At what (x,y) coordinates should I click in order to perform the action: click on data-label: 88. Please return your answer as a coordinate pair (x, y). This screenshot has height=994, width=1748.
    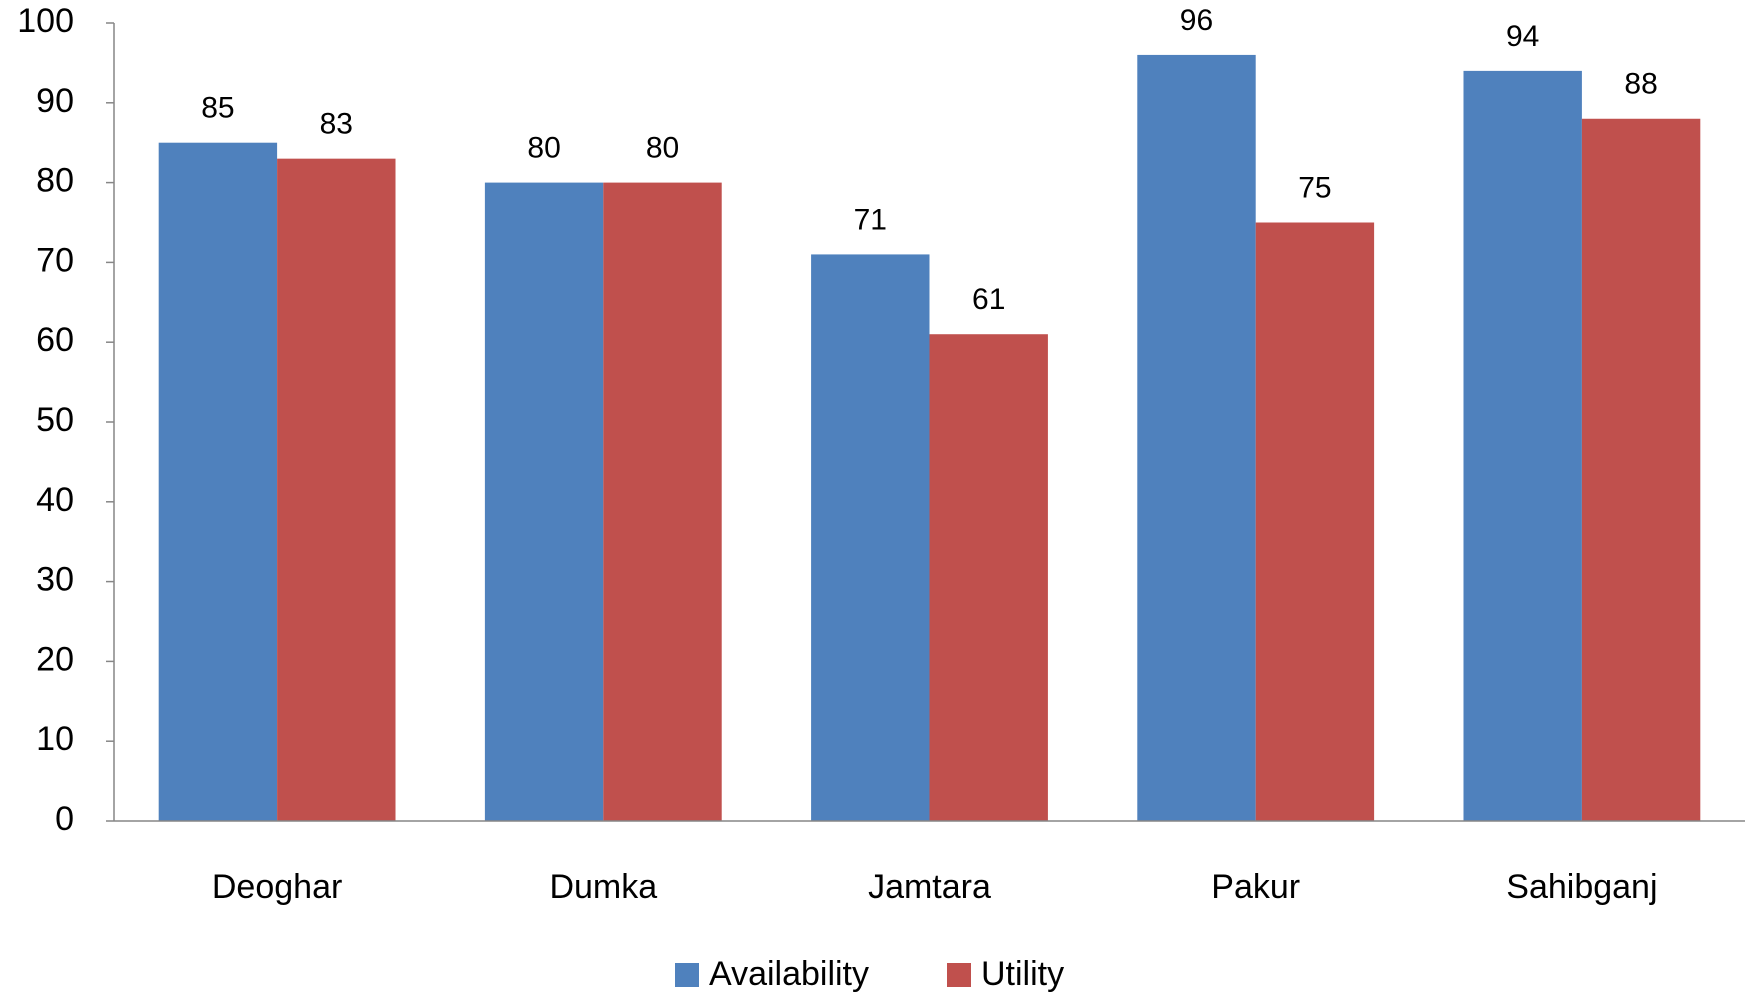
    Looking at the image, I should click on (1640, 84).